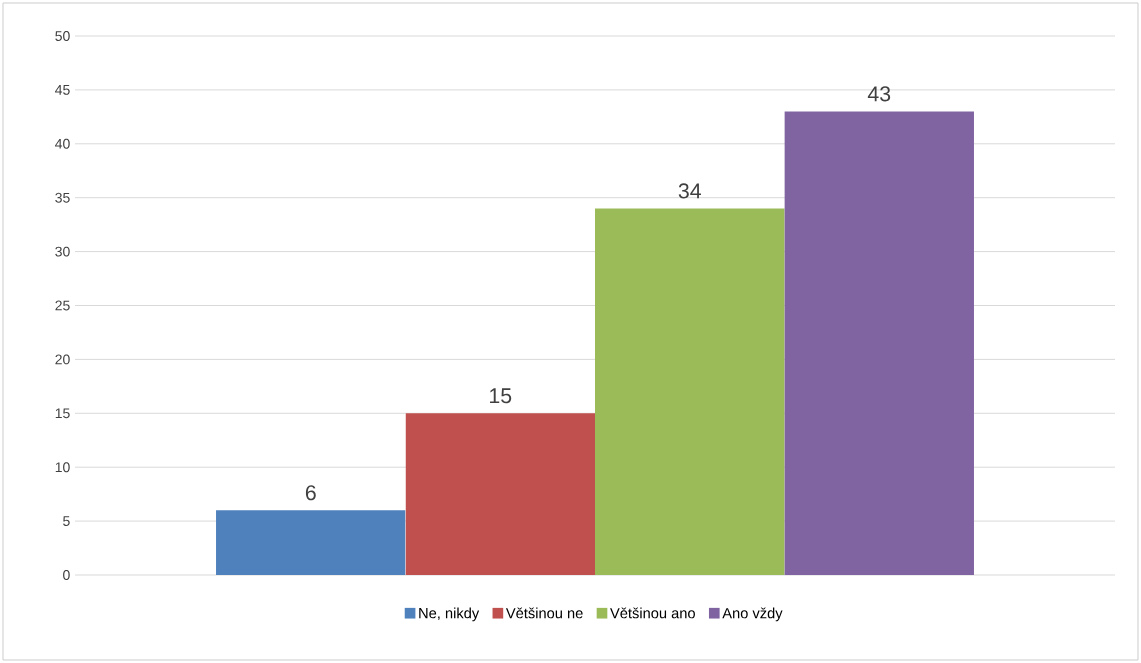  I want to click on data-label: 6, so click(310, 493).